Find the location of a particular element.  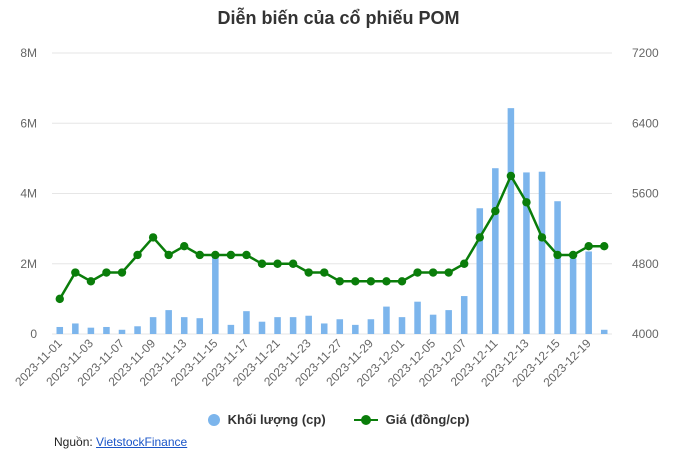

y-left-tick-label: 8M is located at coordinates (28, 53).